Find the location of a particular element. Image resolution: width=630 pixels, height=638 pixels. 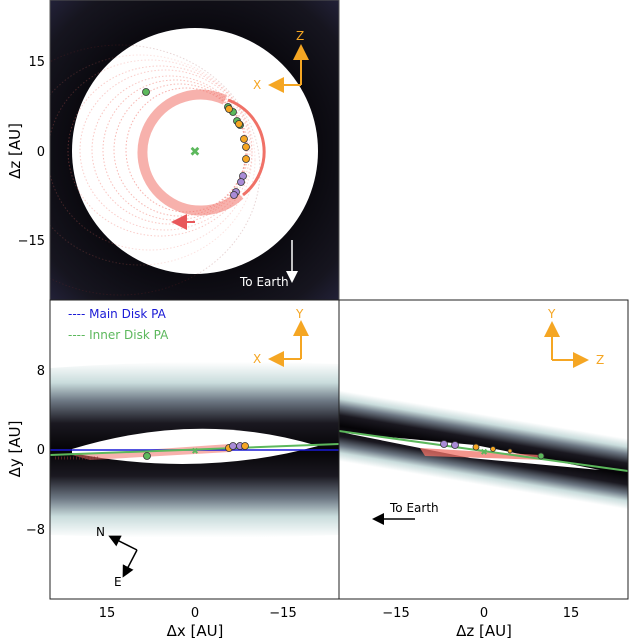

bottom-right-xticks: −15 0 15 is located at coordinates (480, 613).